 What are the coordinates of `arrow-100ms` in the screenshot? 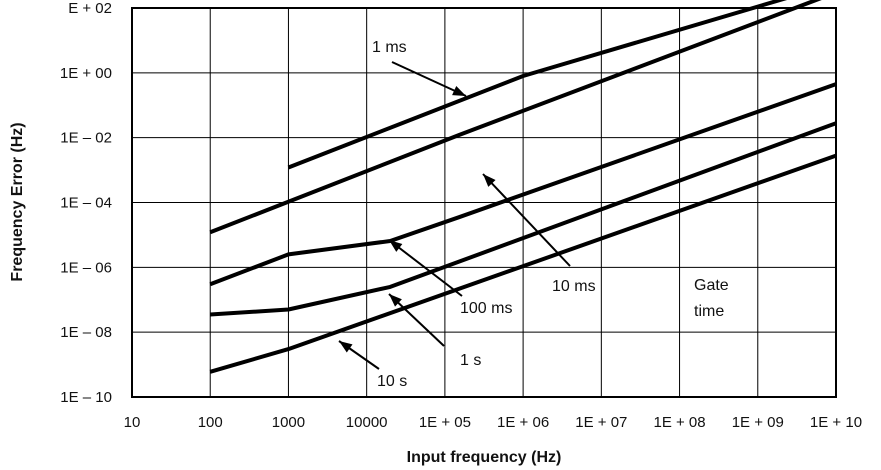 It's located at (425, 268).